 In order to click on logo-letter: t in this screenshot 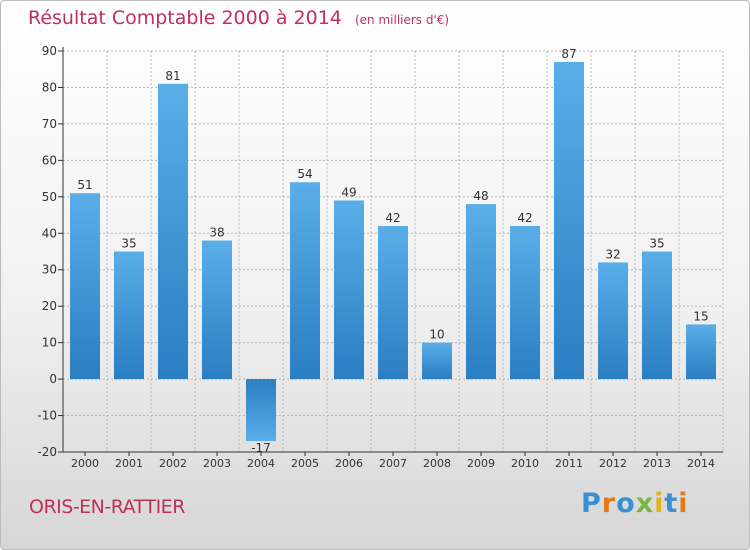, I will do `click(671, 503)`.